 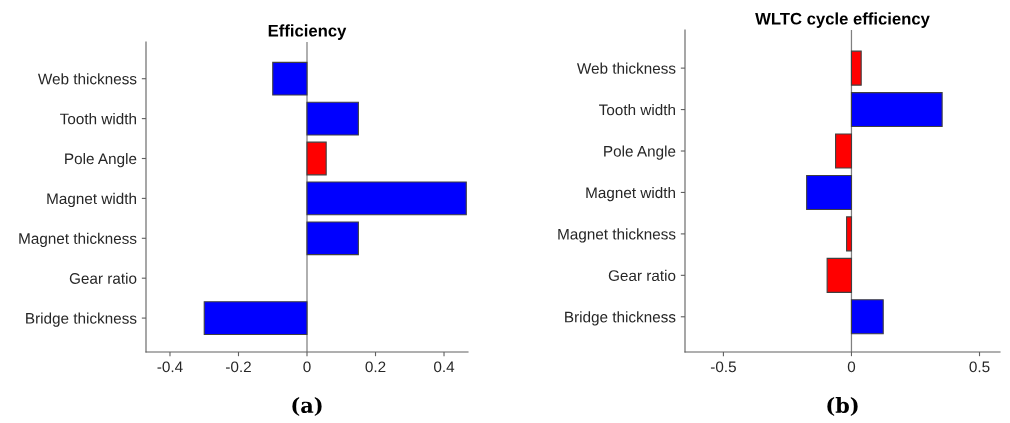 What do you see at coordinates (723, 367) in the screenshot?
I see `x-tick-label: -0.5` at bounding box center [723, 367].